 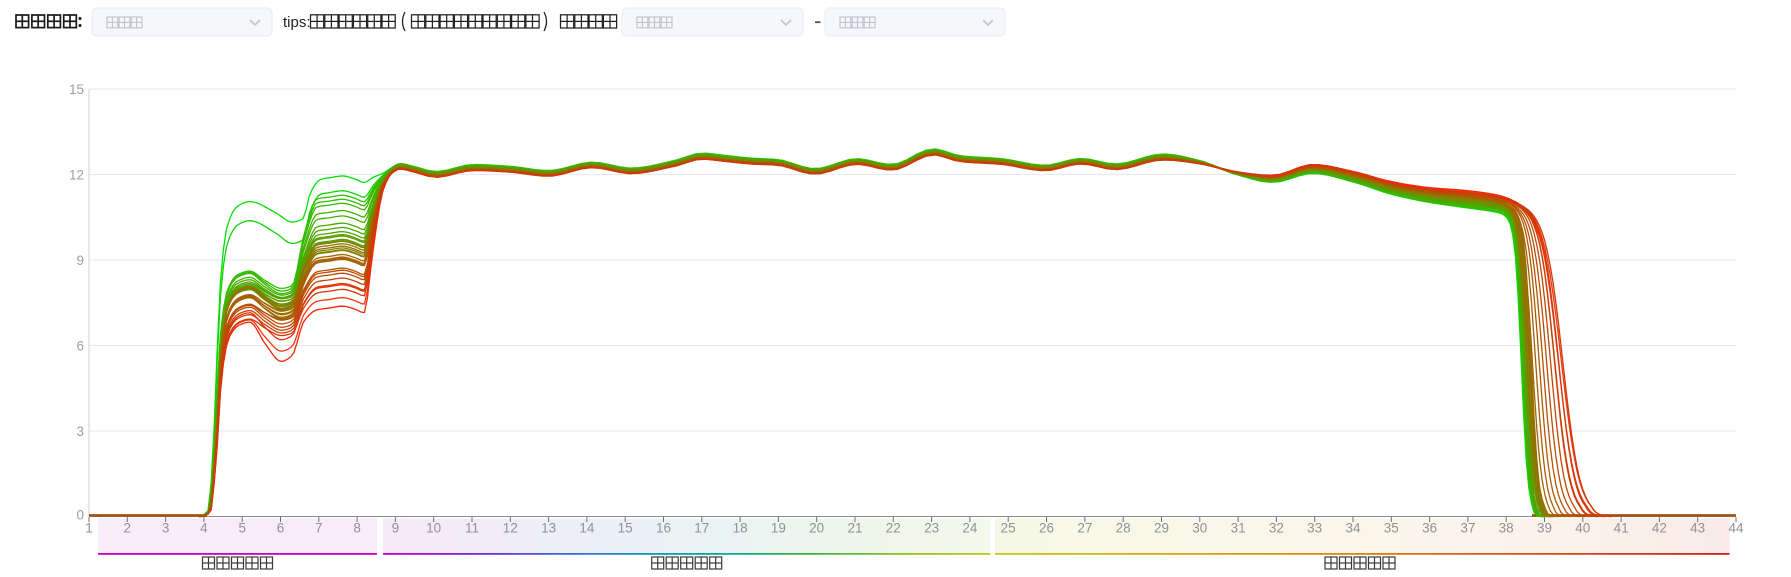 I want to click on svg-text: 38, so click(x=1506, y=528).